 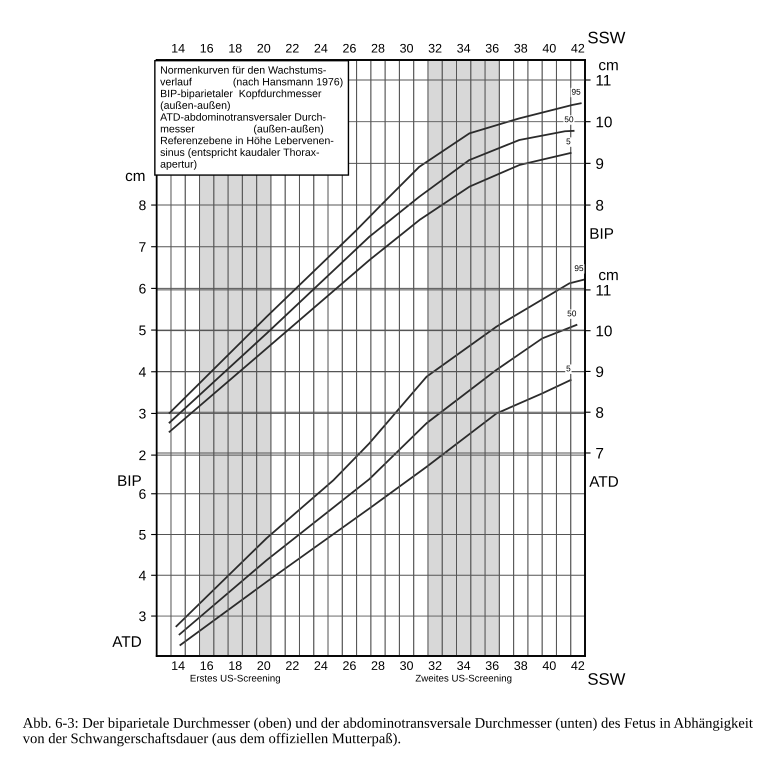 What do you see at coordinates (178, 48) in the screenshot?
I see `x-tick-label: 14` at bounding box center [178, 48].